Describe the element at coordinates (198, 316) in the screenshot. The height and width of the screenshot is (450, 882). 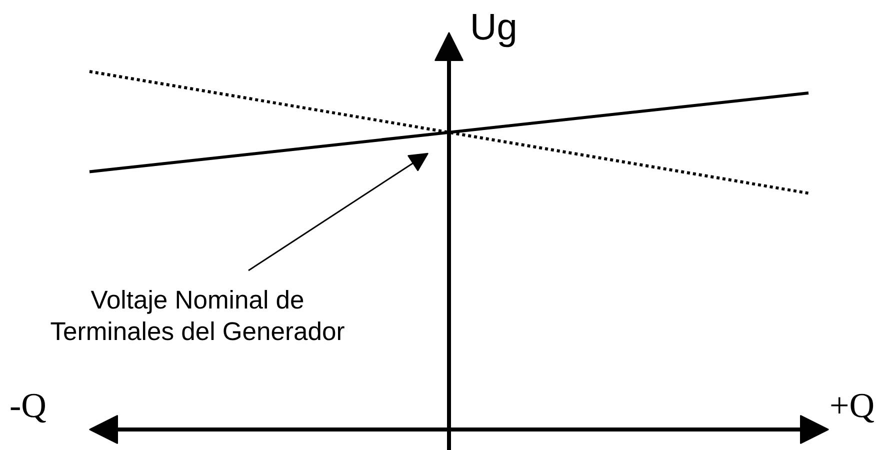
I see `annotation: Voltaje Nominal de Terminales del Generador` at that location.